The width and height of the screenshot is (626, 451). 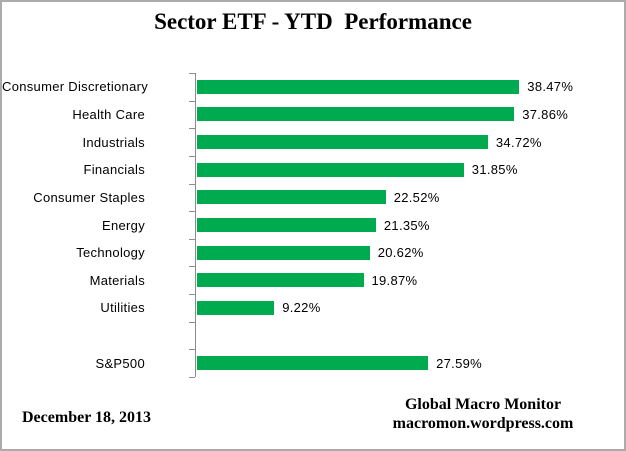 What do you see at coordinates (113, 142) in the screenshot?
I see `category-label: Industrials` at bounding box center [113, 142].